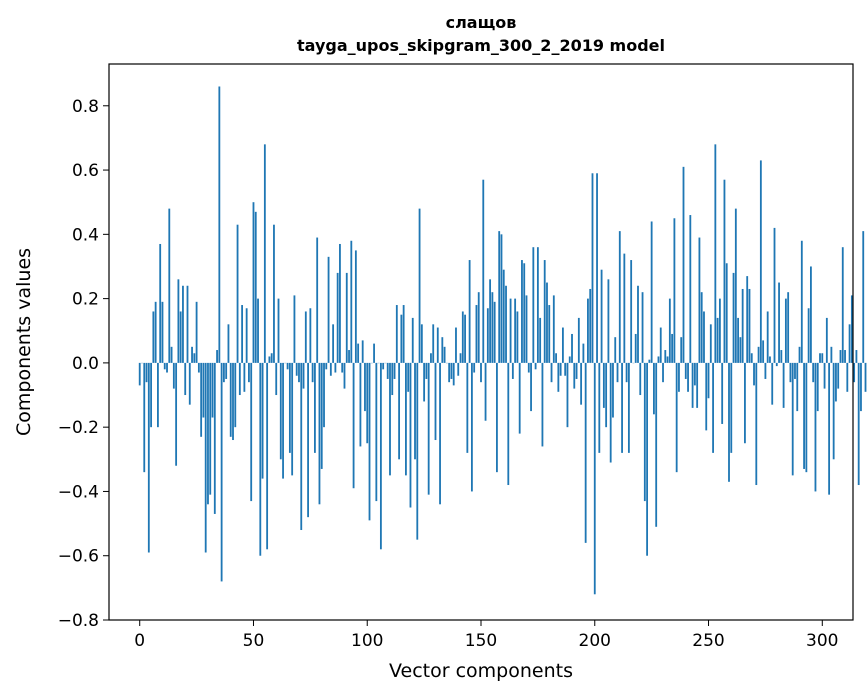 The image size is (867, 700). I want to click on x-tick-label: 200, so click(595, 641).